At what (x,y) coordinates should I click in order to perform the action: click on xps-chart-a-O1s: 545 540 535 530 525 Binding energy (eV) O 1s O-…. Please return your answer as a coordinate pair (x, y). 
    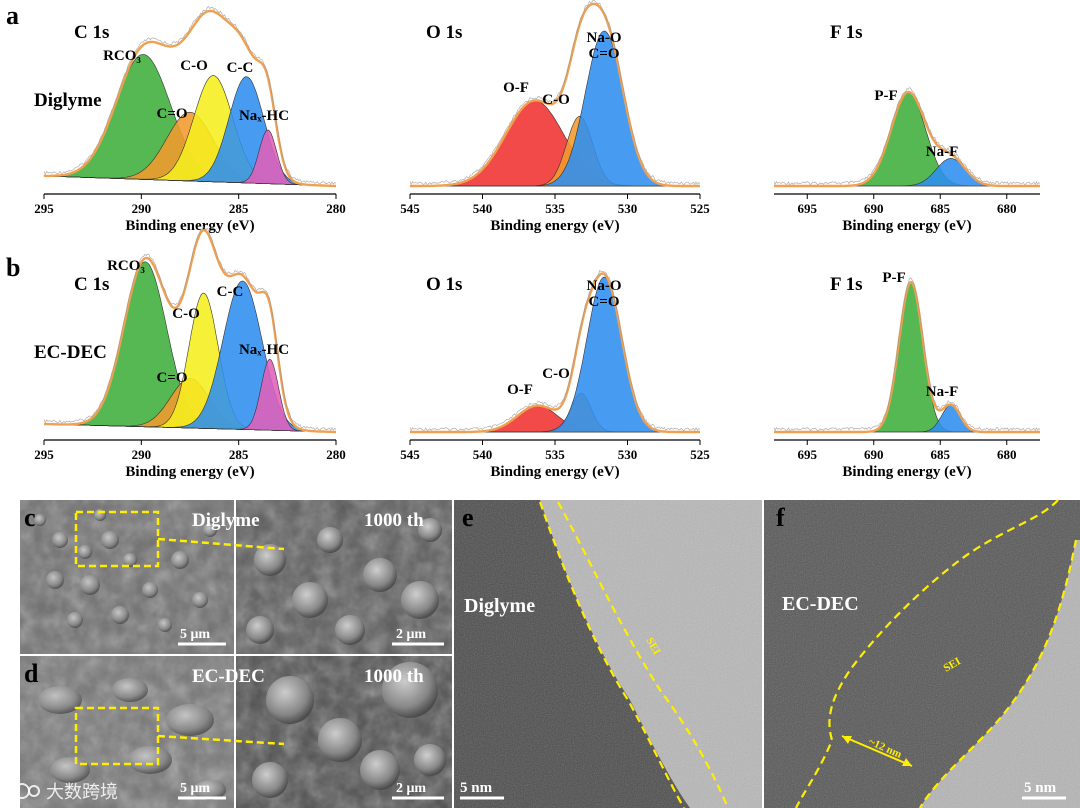
    Looking at the image, I should click on (555, 117).